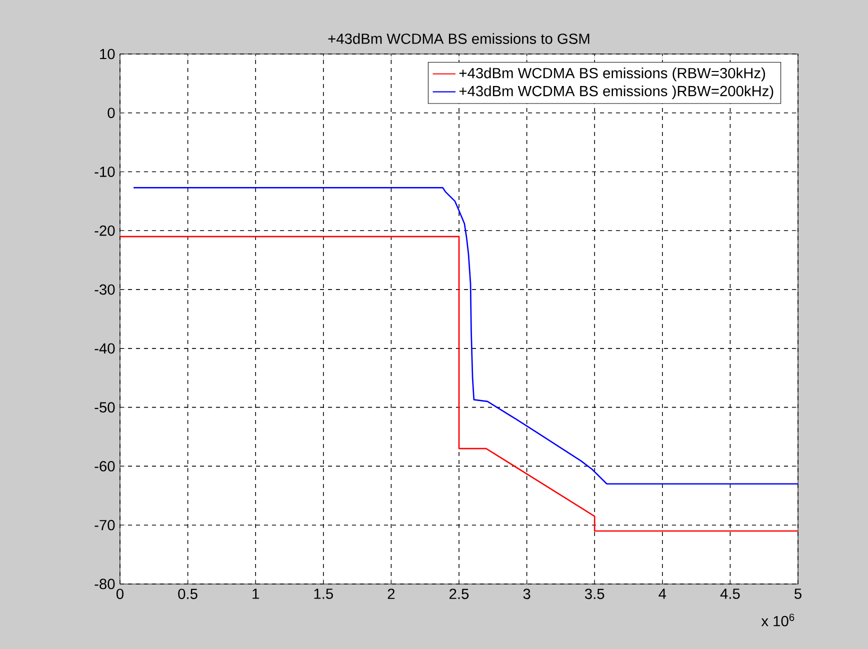 The height and width of the screenshot is (649, 868). Describe the element at coordinates (120, 594) in the screenshot. I see `x-tick-label: 0` at that location.